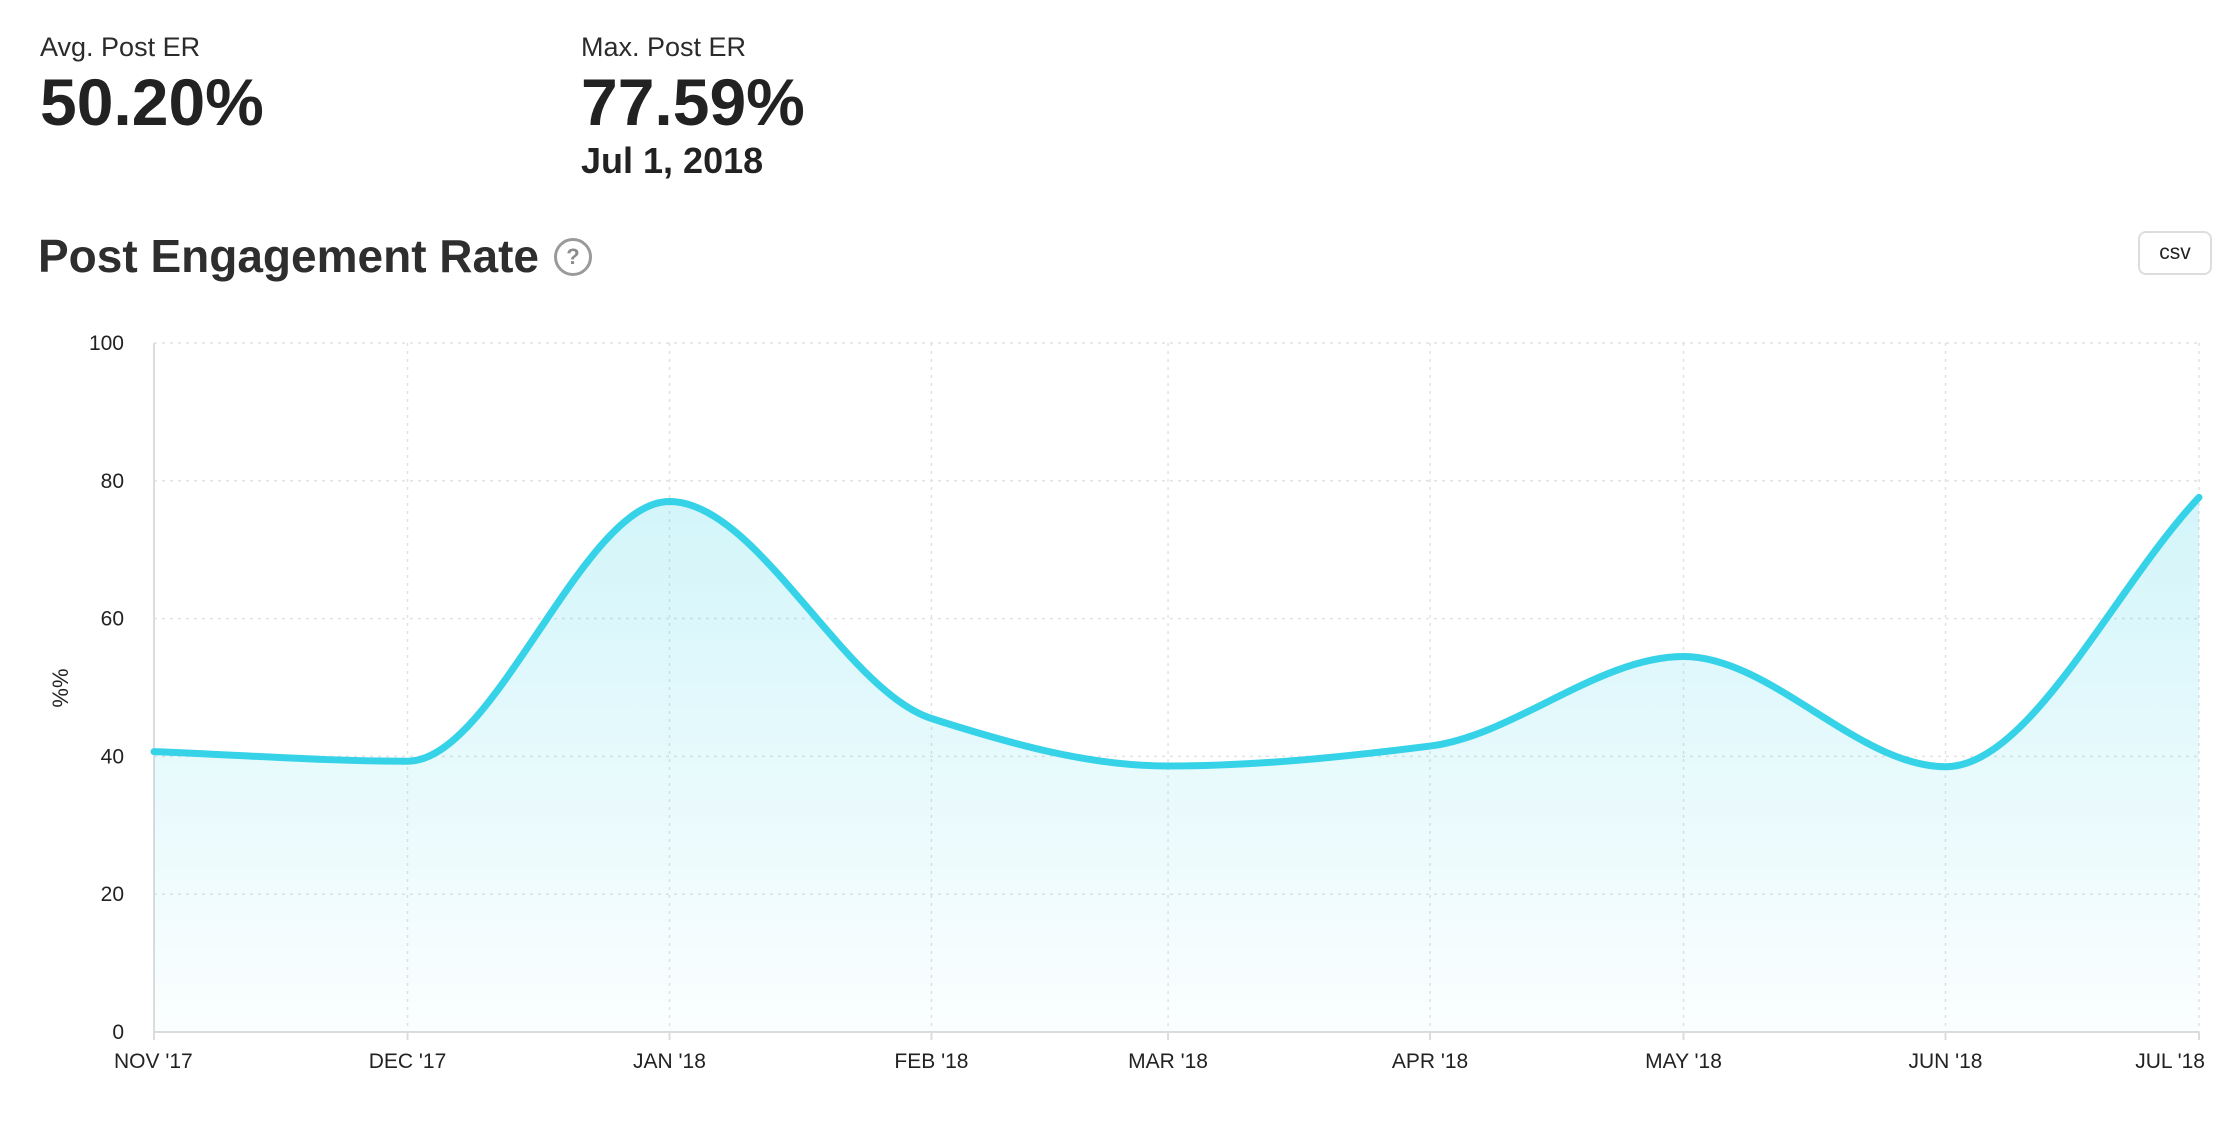 The height and width of the screenshot is (1133, 2227). Describe the element at coordinates (118, 1032) in the screenshot. I see `y-tick-label-0: 0` at that location.